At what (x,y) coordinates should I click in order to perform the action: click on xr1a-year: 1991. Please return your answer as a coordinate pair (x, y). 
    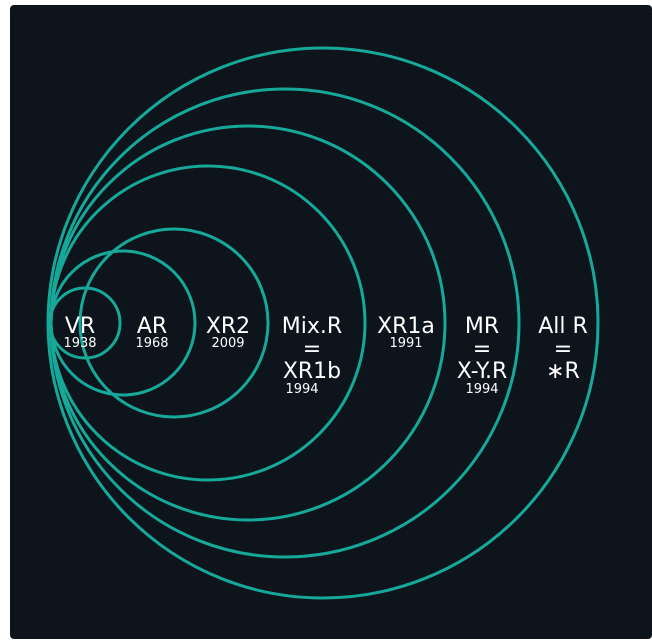
    Looking at the image, I should click on (405, 343).